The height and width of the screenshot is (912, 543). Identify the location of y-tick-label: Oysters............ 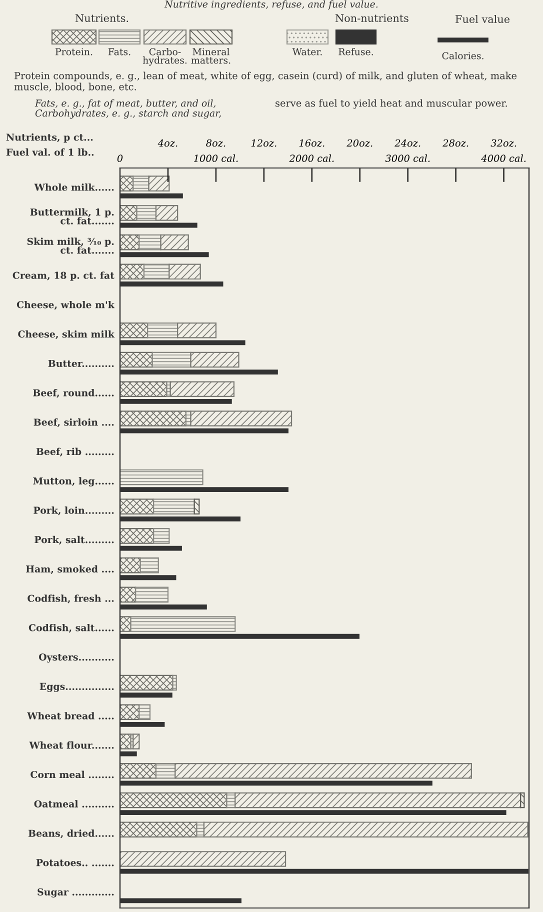
(76, 658).